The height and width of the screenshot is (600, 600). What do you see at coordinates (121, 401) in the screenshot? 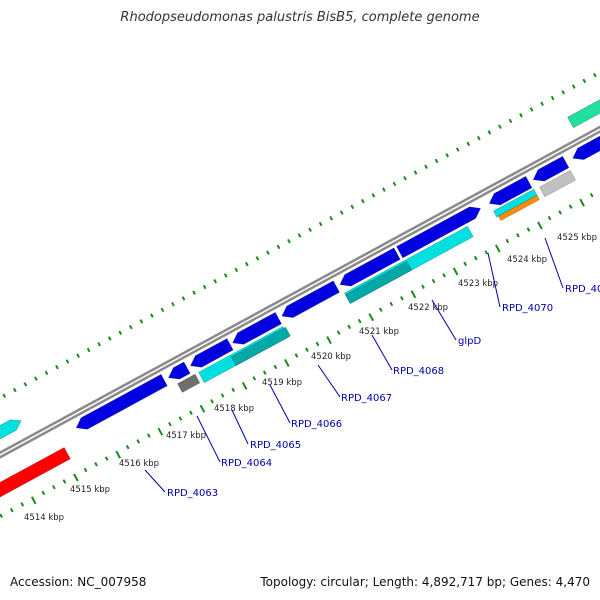
I see `feature-rpd4063` at bounding box center [121, 401].